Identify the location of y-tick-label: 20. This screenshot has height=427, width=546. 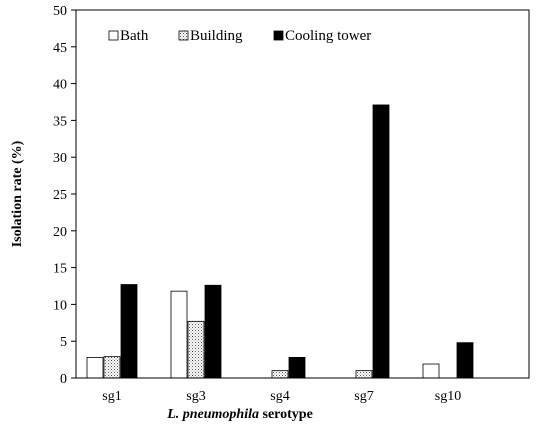
(60, 232).